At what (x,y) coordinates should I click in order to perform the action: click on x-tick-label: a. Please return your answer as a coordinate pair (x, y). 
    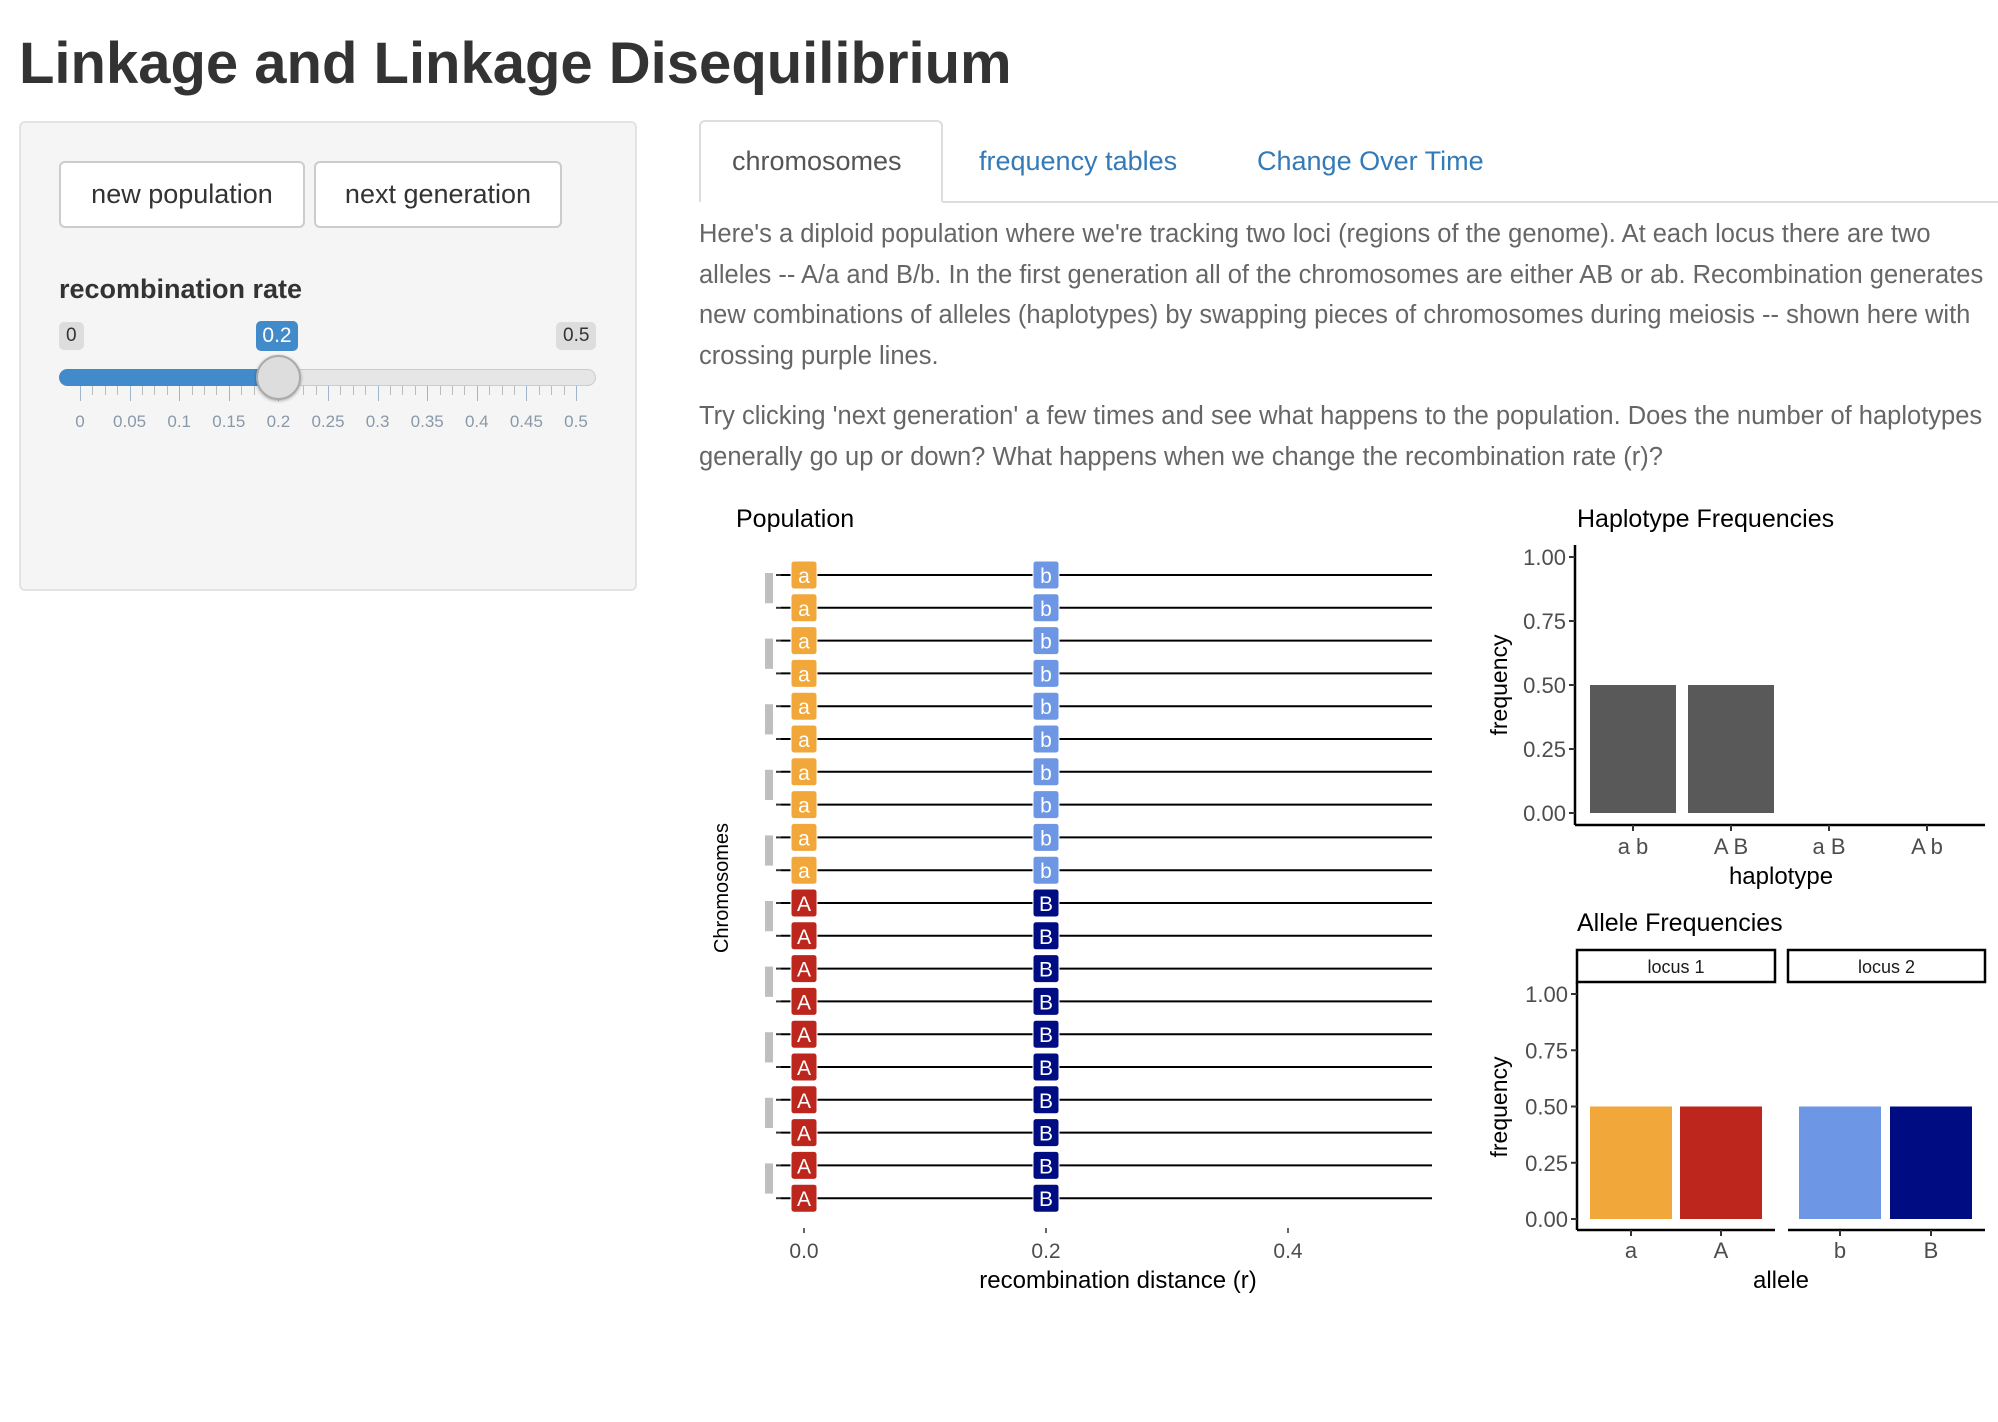
    Looking at the image, I should click on (1631, 1250).